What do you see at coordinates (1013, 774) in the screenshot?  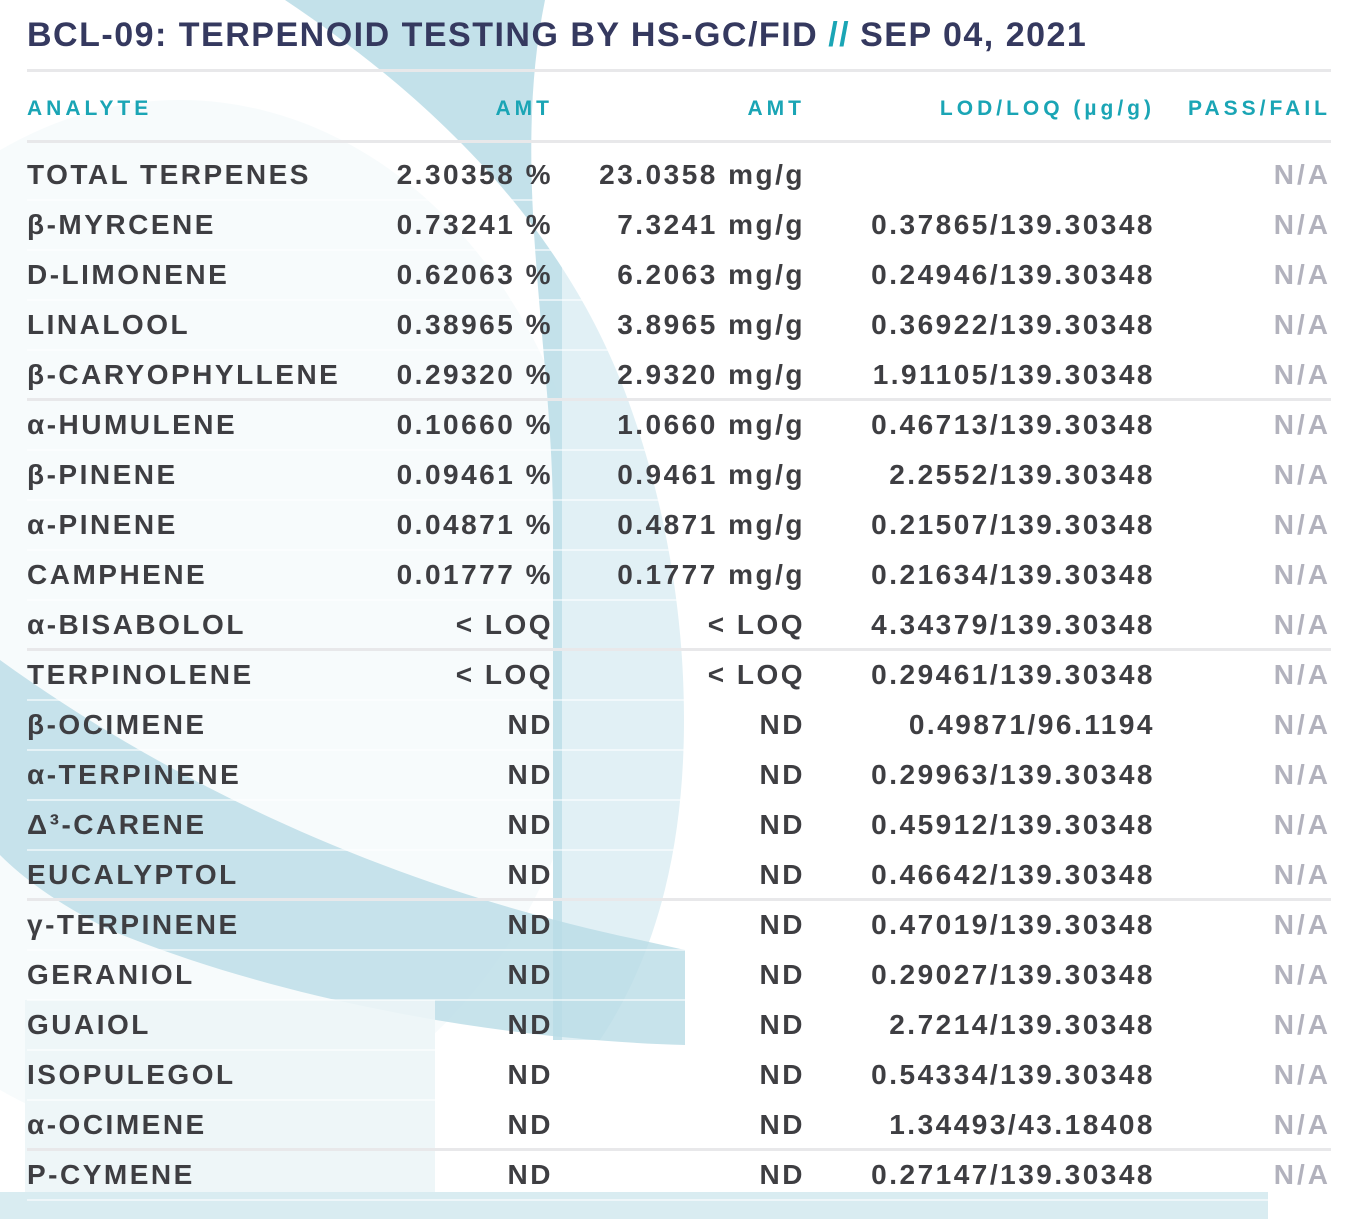 I see `lod-loq-value: 0.29963/139.30348` at bounding box center [1013, 774].